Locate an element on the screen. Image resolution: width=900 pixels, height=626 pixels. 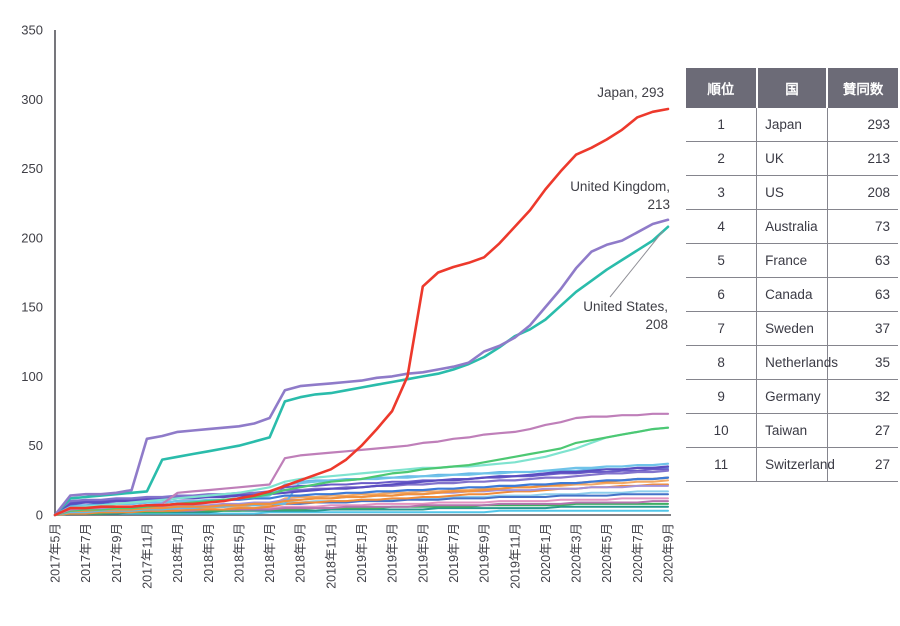
country-cell: Germany is located at coordinates (792, 396).